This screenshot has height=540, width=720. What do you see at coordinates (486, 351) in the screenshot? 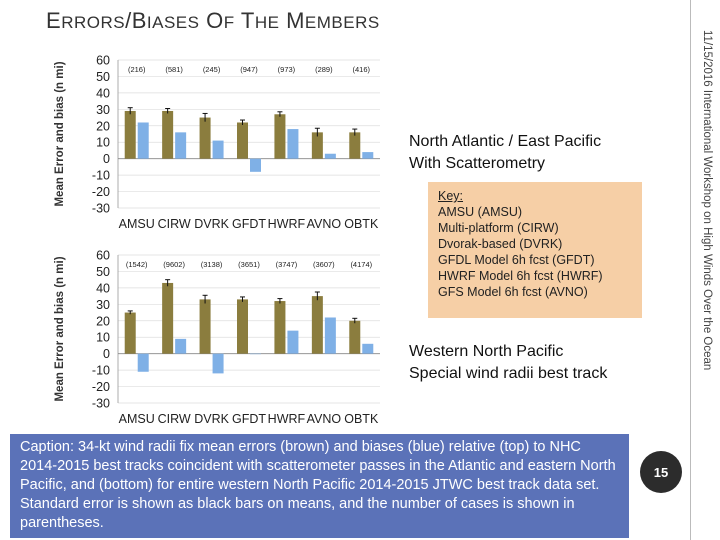
I see `bottom-region-line1: Western North Pacific` at bounding box center [486, 351].